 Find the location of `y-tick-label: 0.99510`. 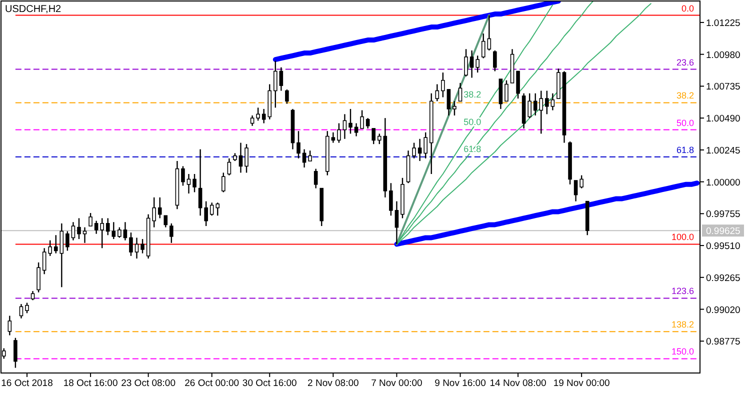

y-tick-label: 0.99510 is located at coordinates (723, 246).